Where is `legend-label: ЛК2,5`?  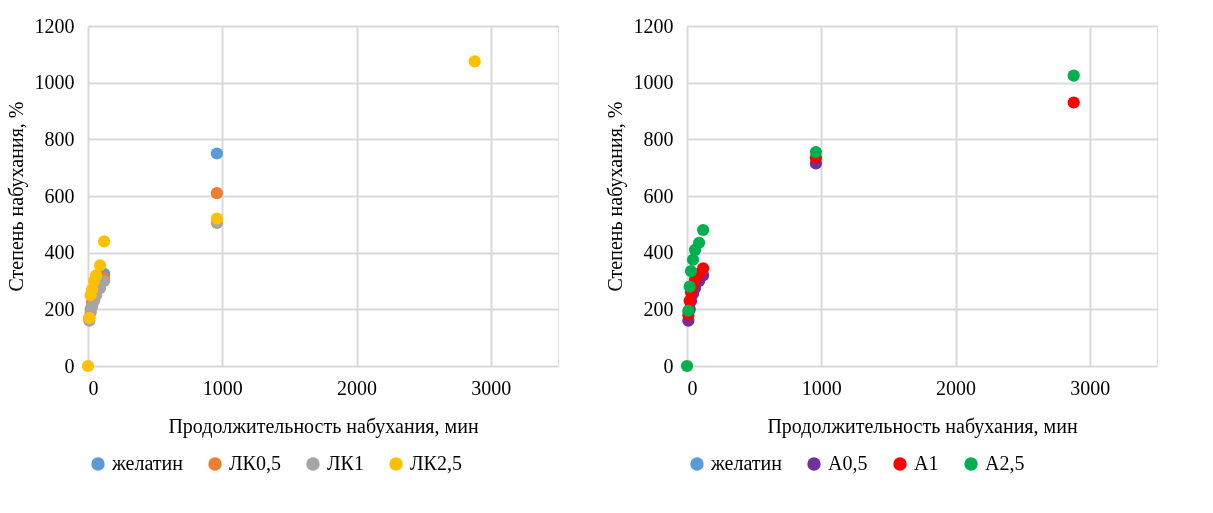 legend-label: ЛК2,5 is located at coordinates (436, 463).